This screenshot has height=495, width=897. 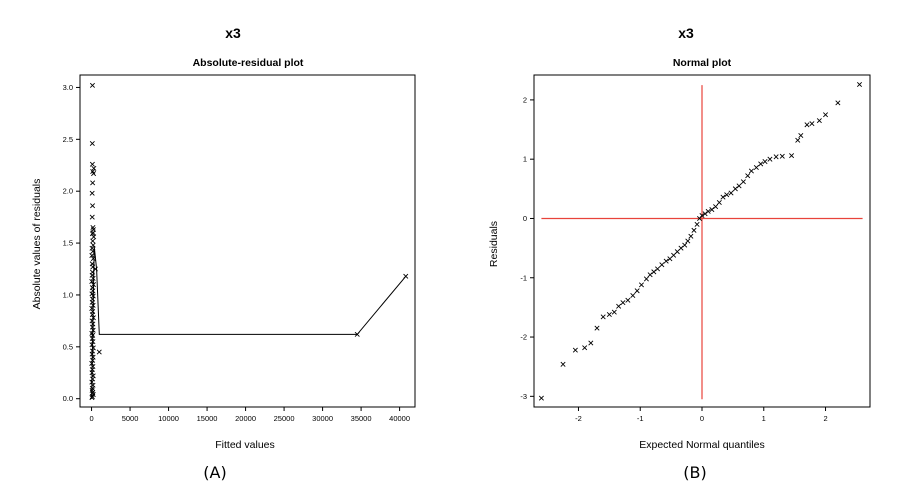 I want to click on chart-a-ytick-label: 0.5, so click(x=68, y=346).